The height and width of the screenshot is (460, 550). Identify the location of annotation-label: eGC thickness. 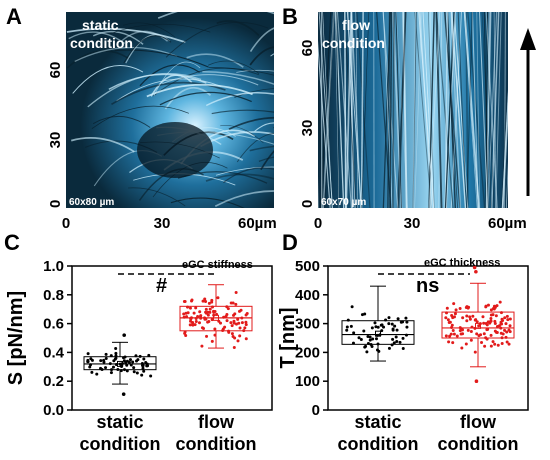
(462, 263).